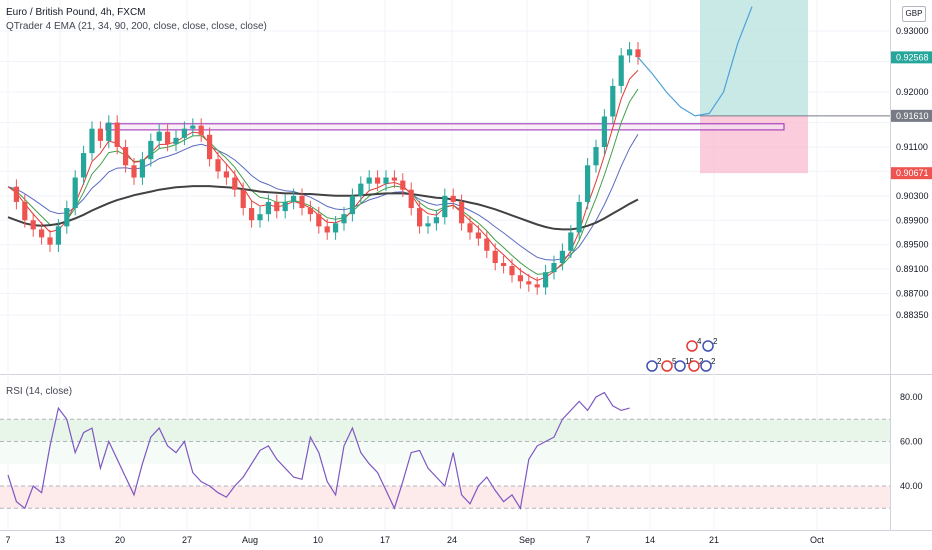  I want to click on projection, so click(695, 61).